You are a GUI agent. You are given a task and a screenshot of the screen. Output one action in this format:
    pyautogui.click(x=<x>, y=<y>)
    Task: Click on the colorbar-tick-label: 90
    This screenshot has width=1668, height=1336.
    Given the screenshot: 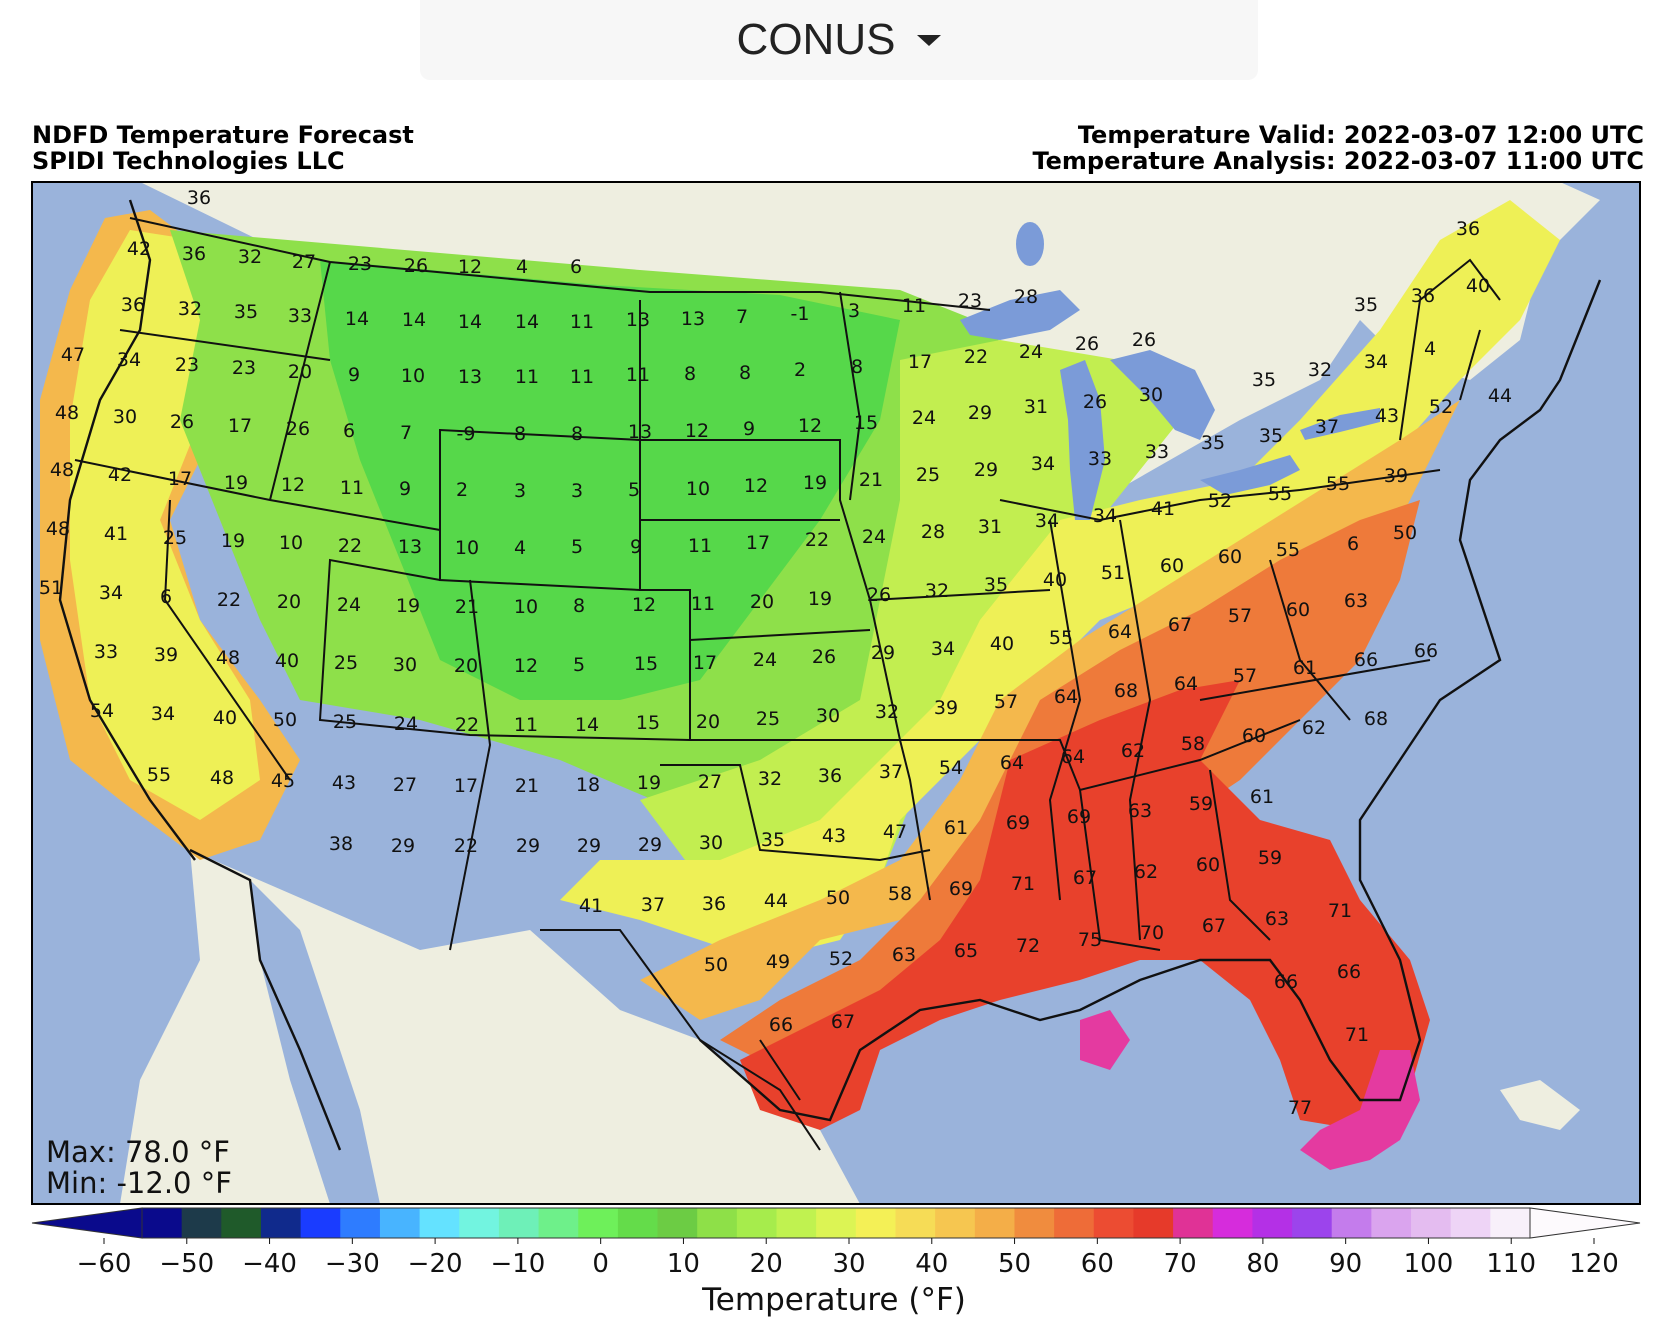 What is the action you would take?
    pyautogui.click(x=1345, y=1264)
    